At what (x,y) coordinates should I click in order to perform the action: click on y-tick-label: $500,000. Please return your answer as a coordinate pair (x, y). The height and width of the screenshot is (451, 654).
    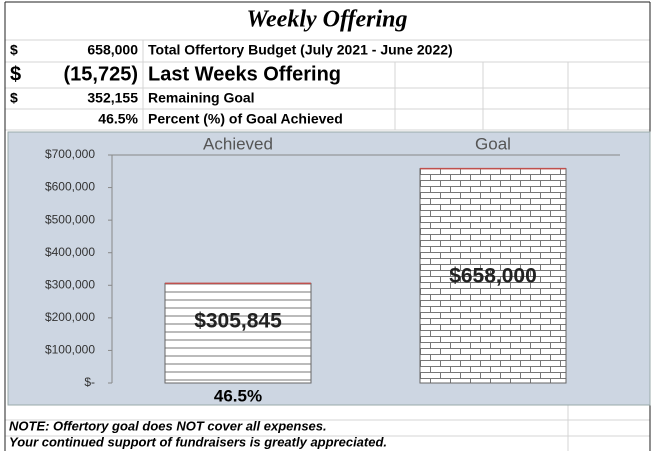
    Looking at the image, I should click on (70, 219).